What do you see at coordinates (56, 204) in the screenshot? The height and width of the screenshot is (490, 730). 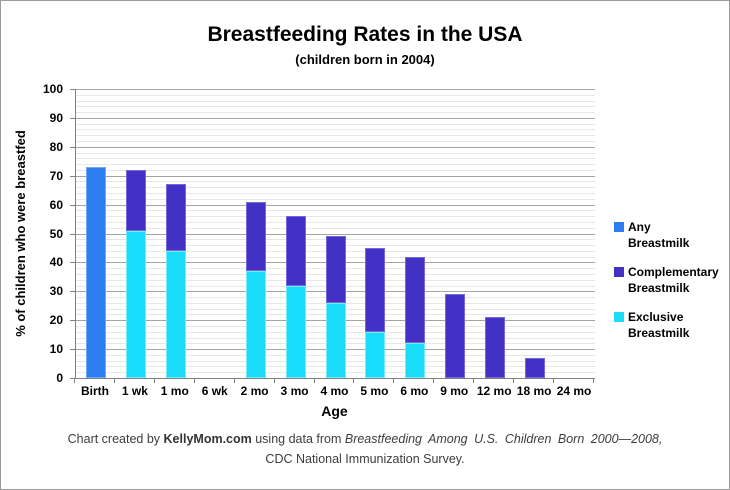 I see `y-tick-label: 60` at bounding box center [56, 204].